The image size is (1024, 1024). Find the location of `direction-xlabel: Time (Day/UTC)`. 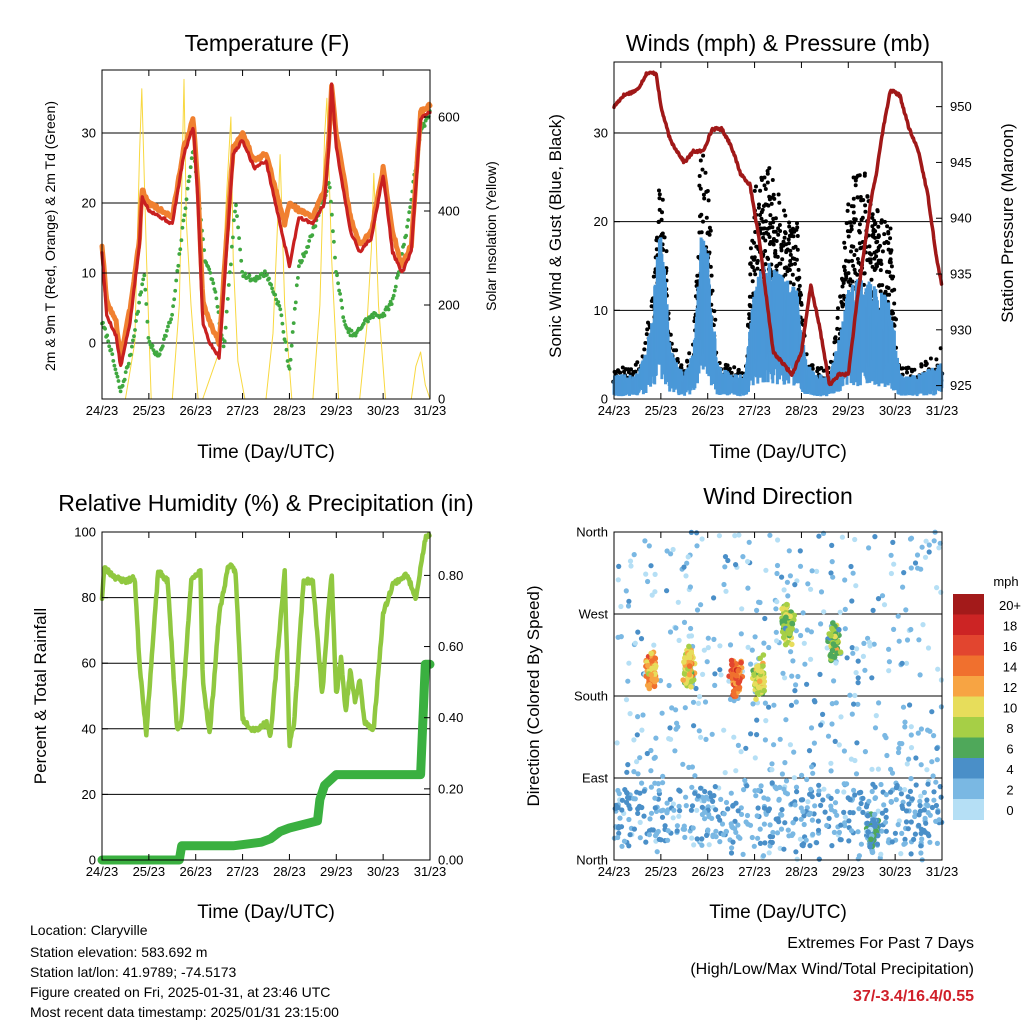

direction-xlabel: Time (Day/UTC) is located at coordinates (778, 912).